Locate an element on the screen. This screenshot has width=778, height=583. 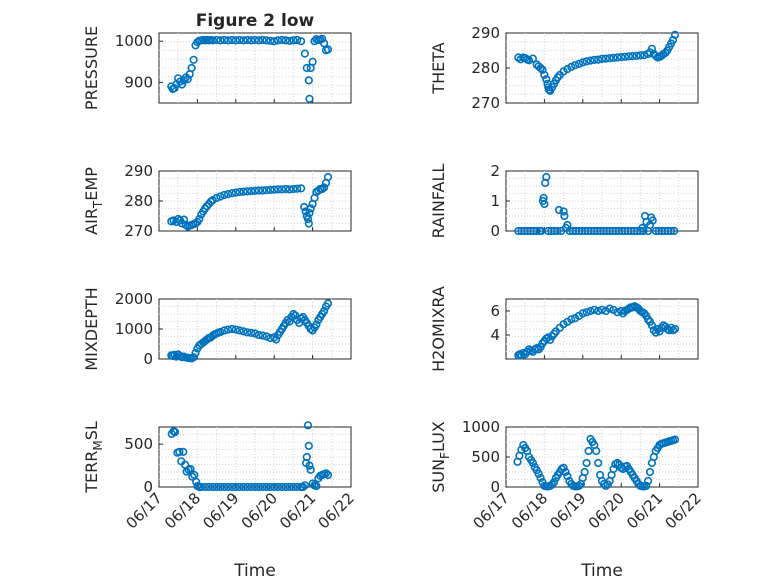
y-tick-label: 6 is located at coordinates (495, 311).